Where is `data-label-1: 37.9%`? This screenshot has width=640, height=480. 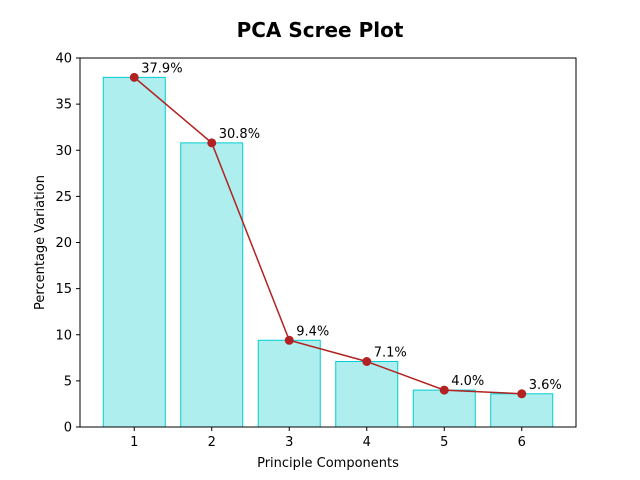
data-label-1: 37.9% is located at coordinates (161, 68).